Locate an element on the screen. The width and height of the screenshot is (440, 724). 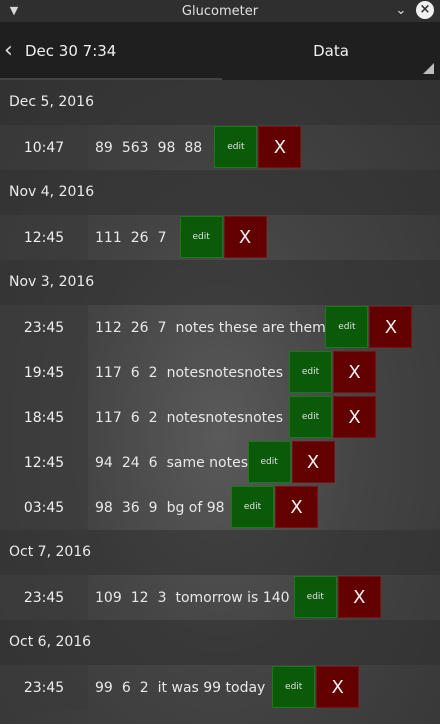
date-header-label: Dec 5, 2016 is located at coordinates (51, 102).